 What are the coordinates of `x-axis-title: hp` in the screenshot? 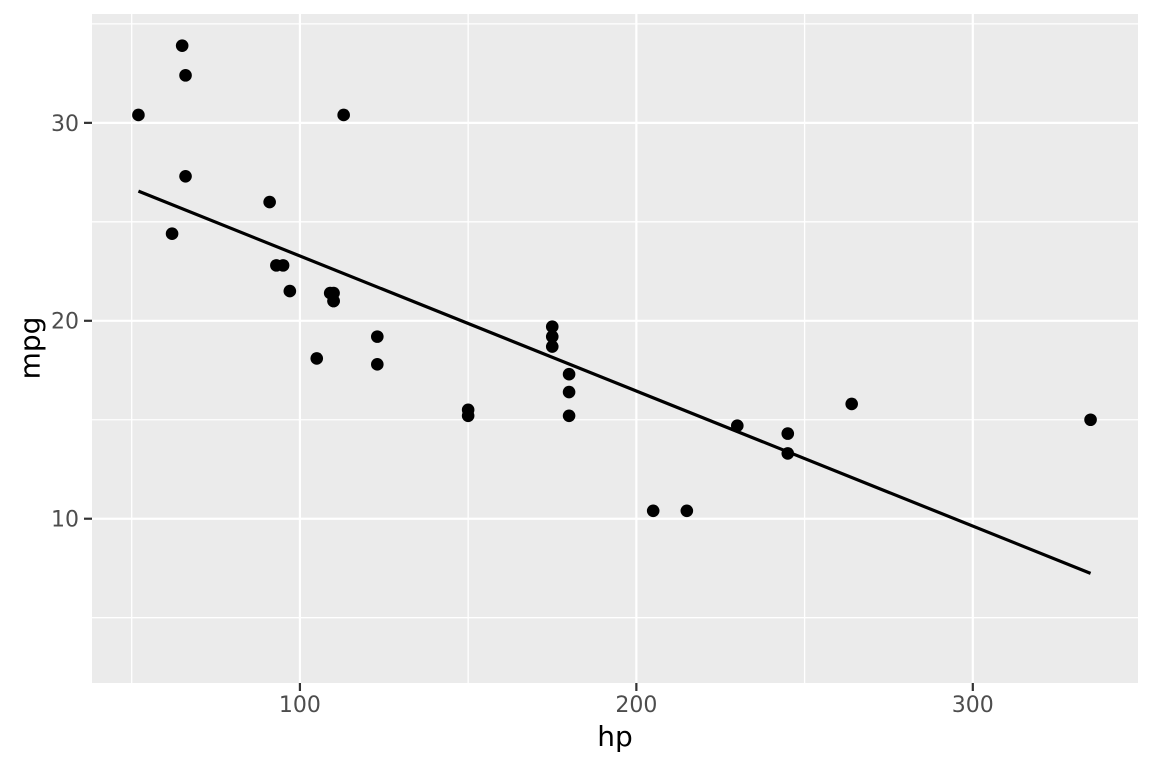 It's located at (615, 736).